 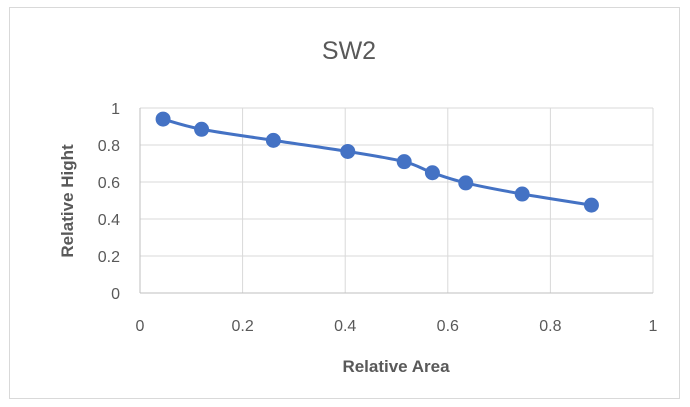 What do you see at coordinates (115, 294) in the screenshot?
I see `y-tick-label: 0` at bounding box center [115, 294].